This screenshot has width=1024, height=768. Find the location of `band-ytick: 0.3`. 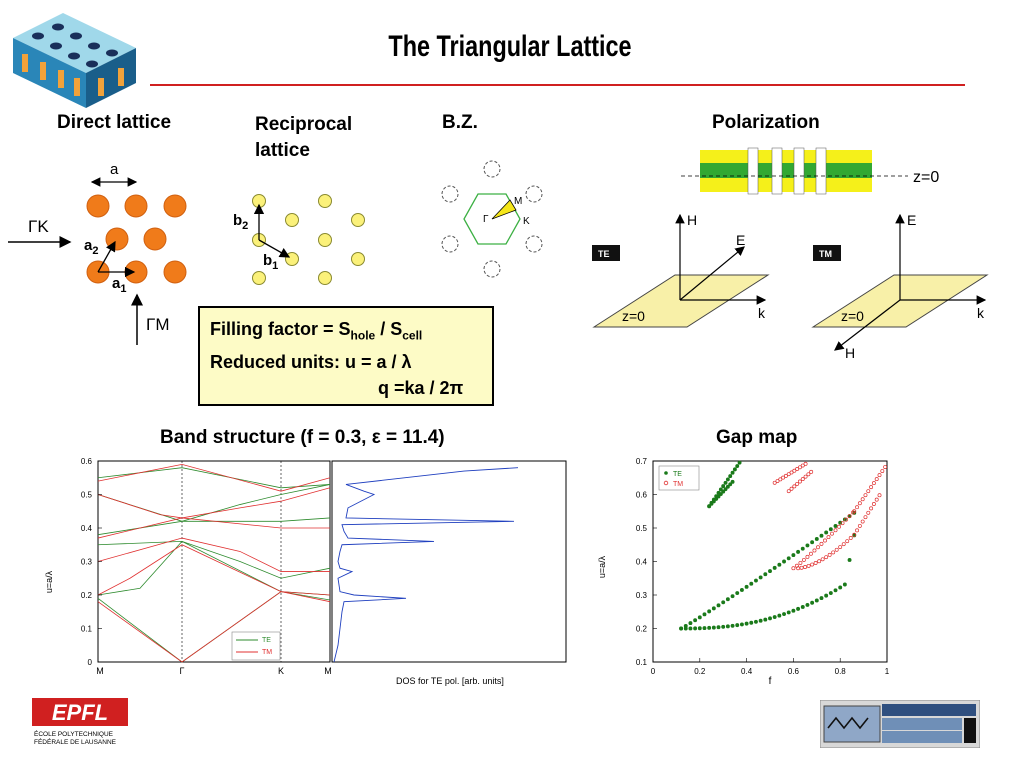

band-ytick: 0.3 is located at coordinates (87, 562).